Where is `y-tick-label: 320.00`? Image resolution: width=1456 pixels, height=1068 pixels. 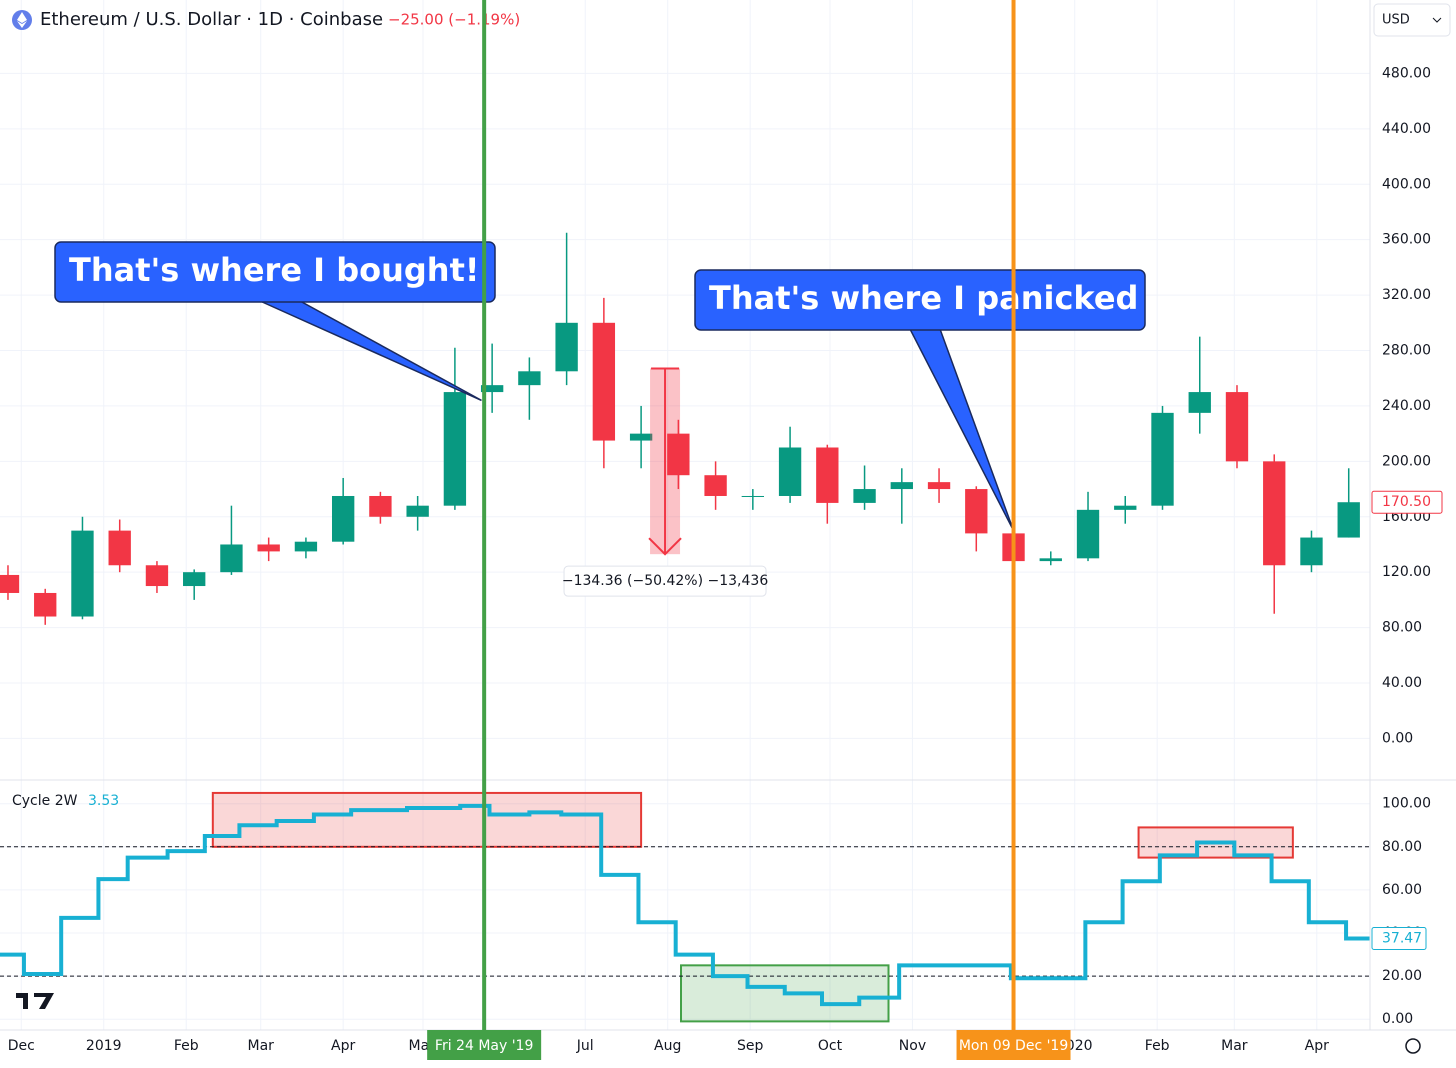 y-tick-label: 320.00 is located at coordinates (1406, 295).